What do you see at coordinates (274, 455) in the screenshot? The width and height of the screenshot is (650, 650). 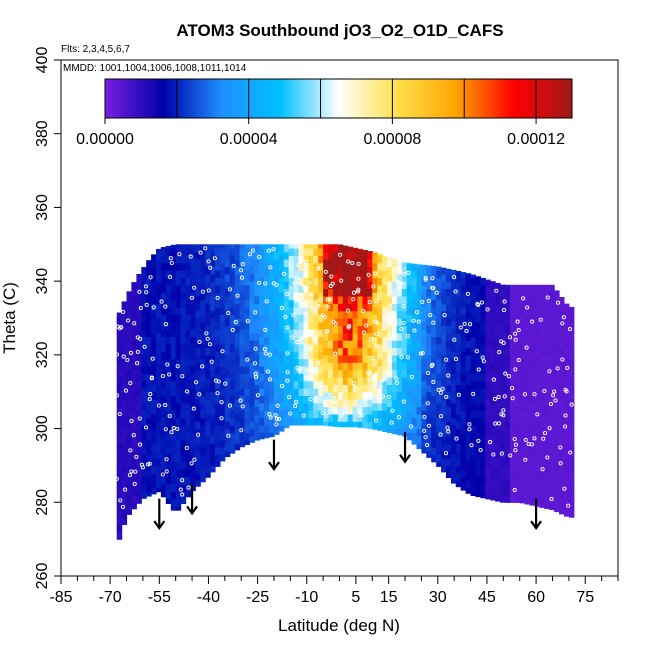 I see `arrow-marker` at bounding box center [274, 455].